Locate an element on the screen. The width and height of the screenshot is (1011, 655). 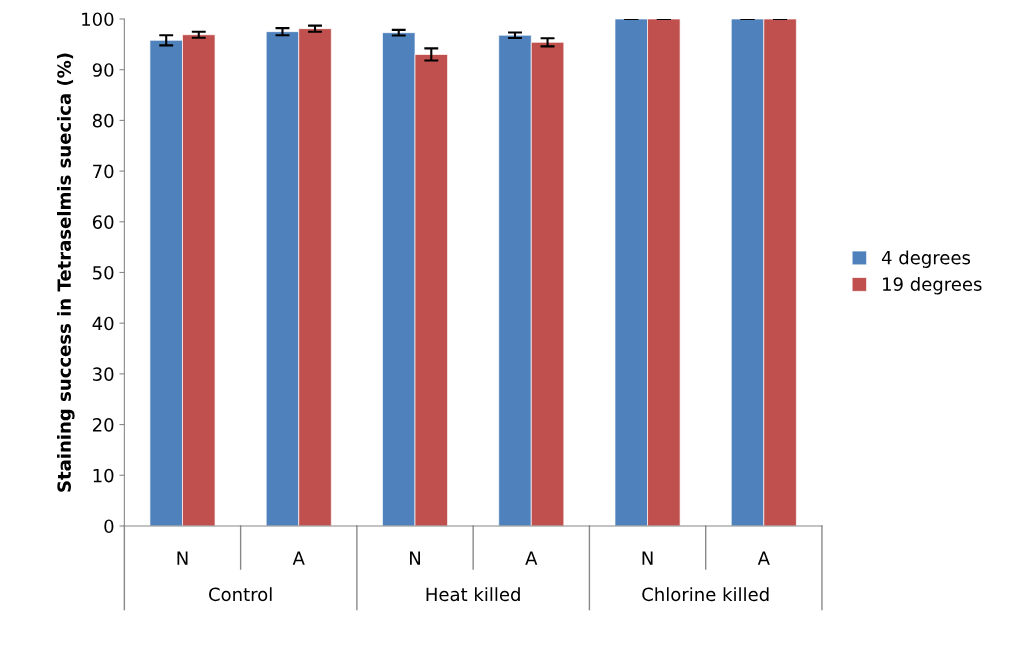
y-tick-label: 80 is located at coordinates (103, 120).